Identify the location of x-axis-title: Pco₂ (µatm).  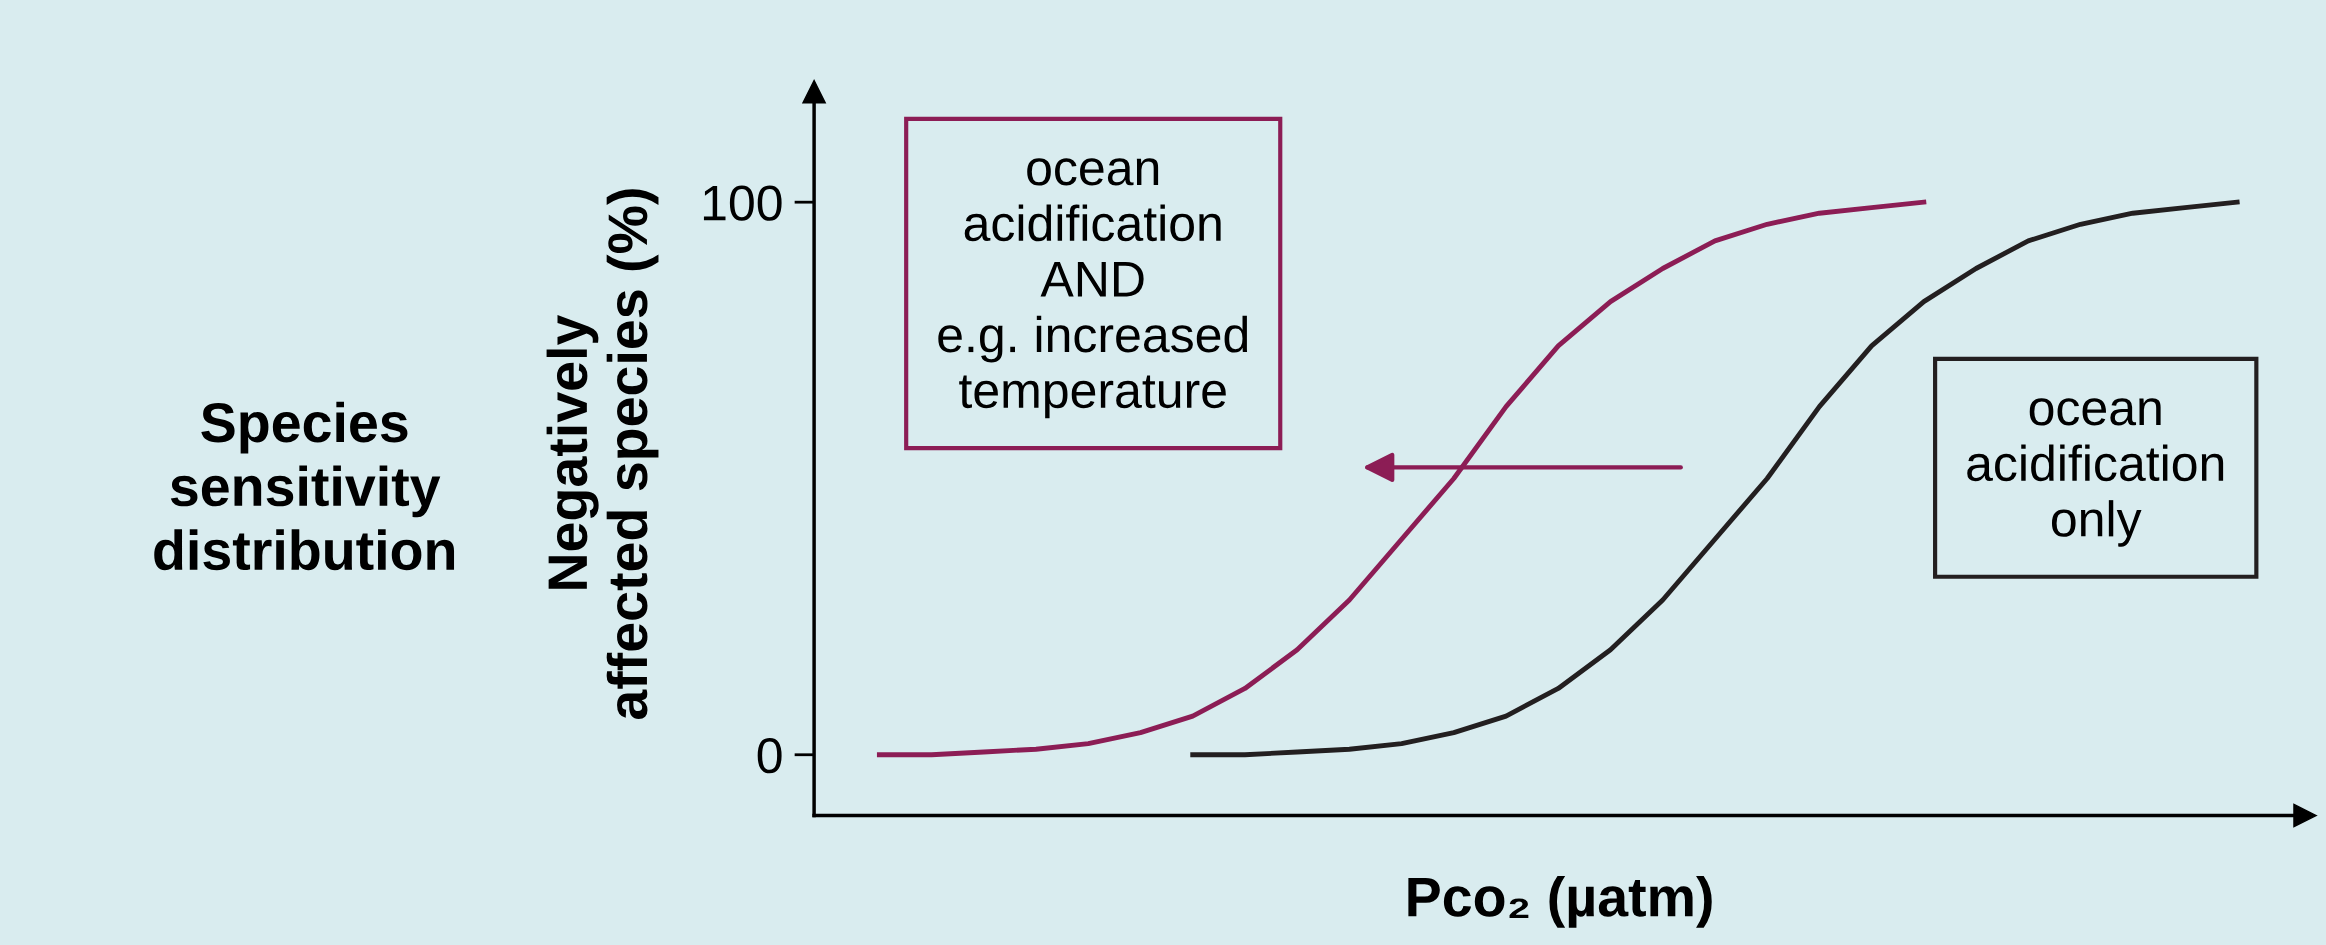
(1560, 901).